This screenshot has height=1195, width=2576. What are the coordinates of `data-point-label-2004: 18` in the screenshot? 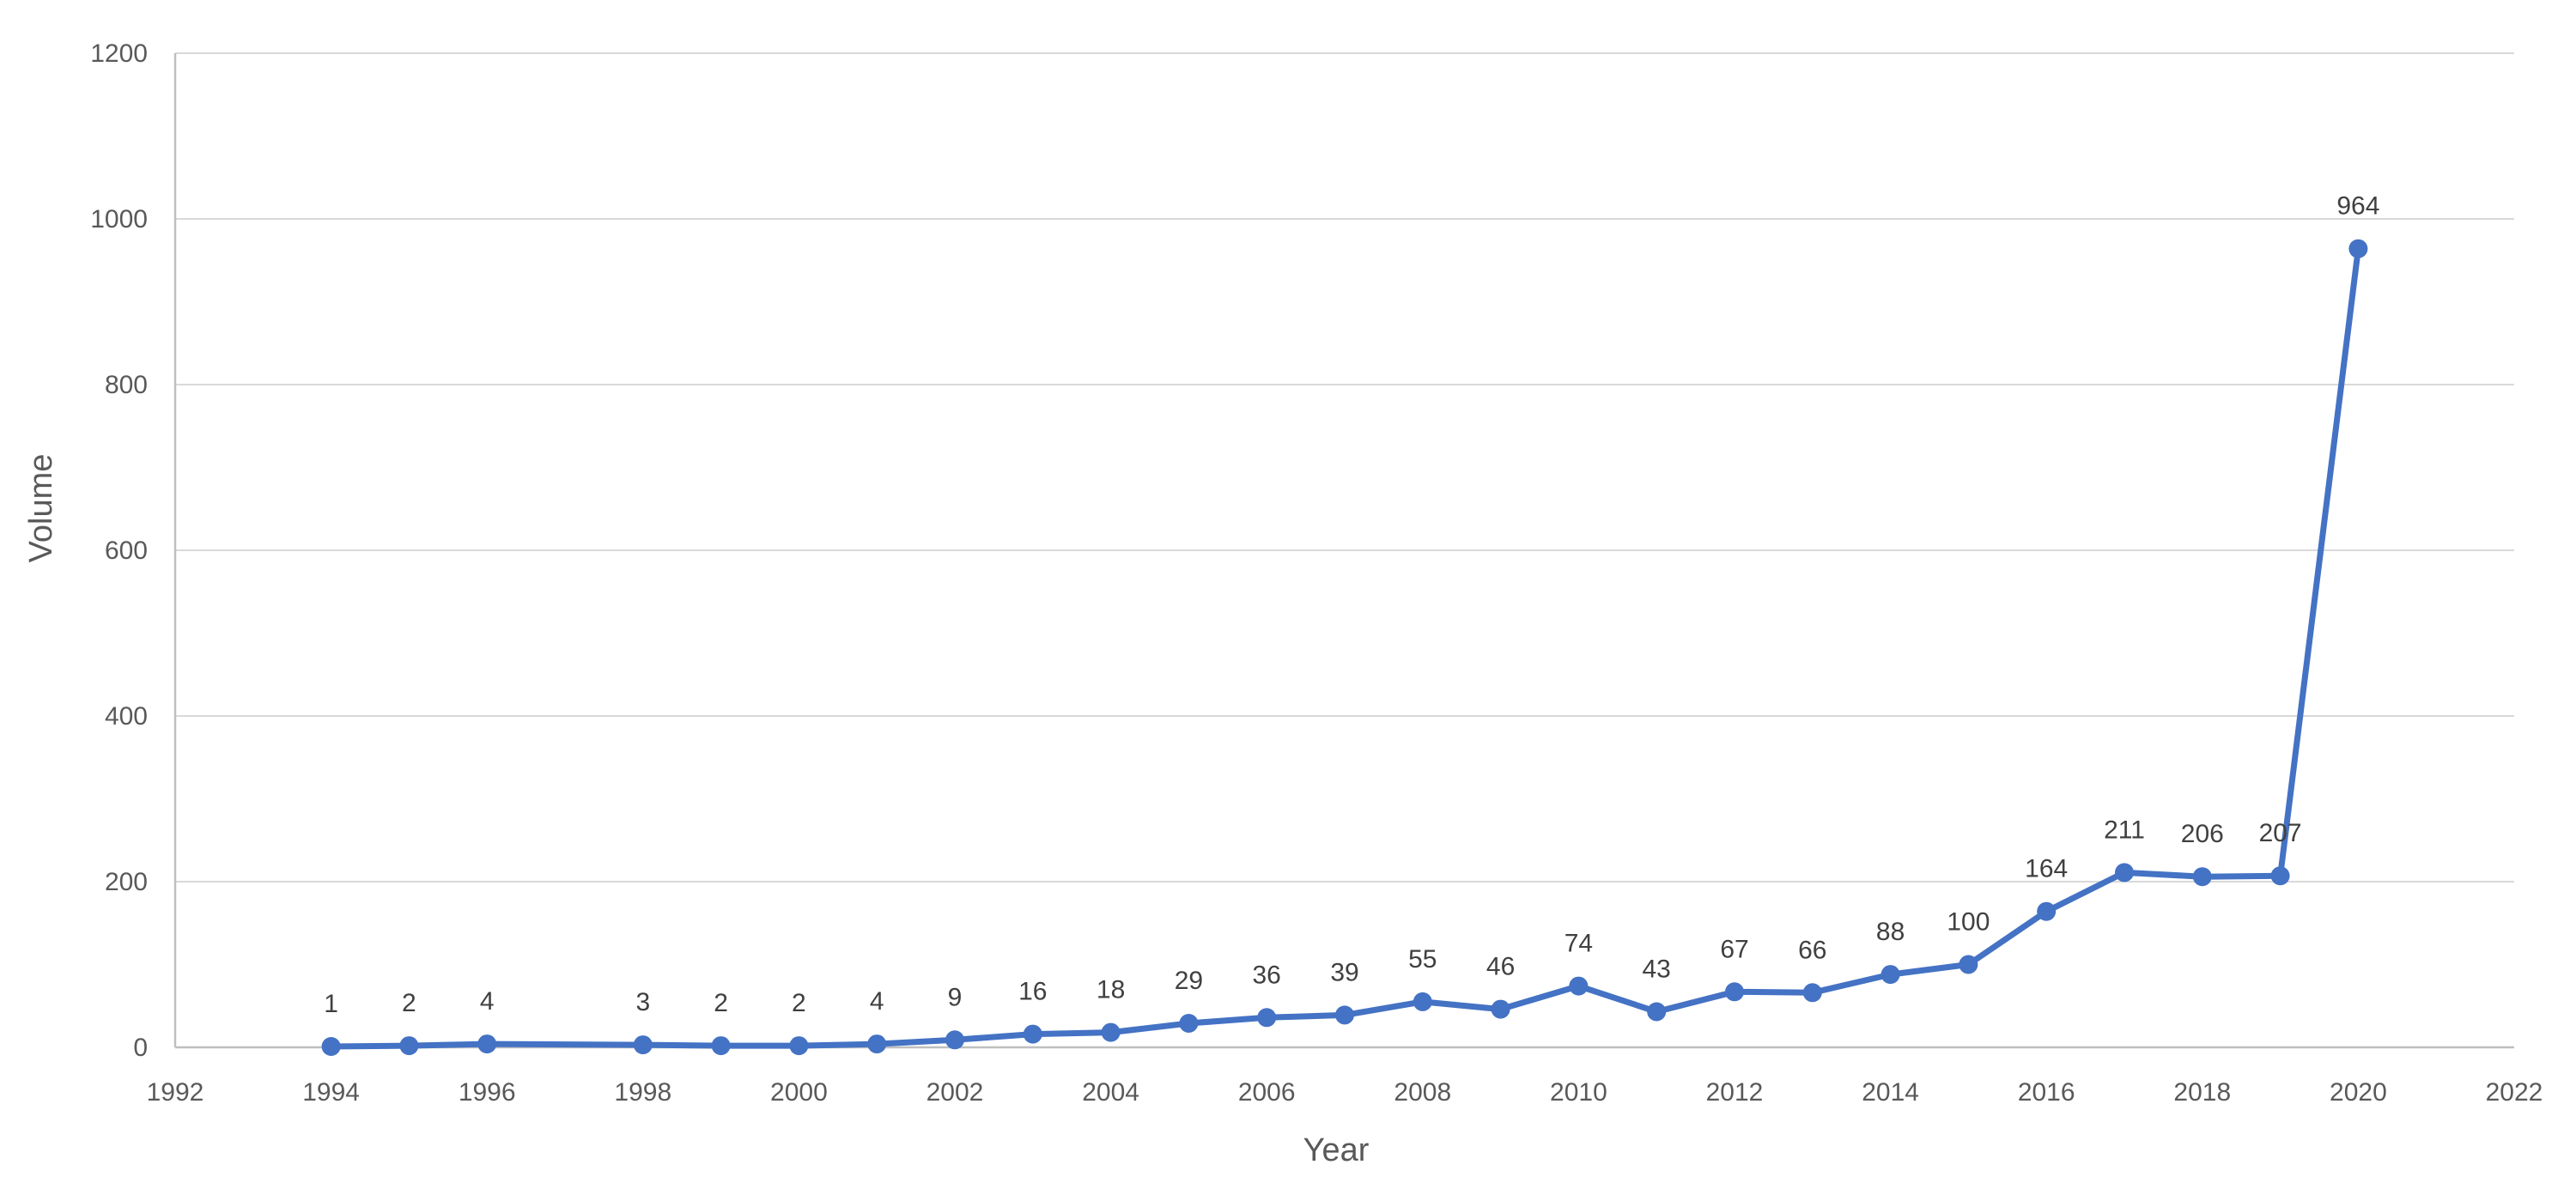 It's located at (1111, 990).